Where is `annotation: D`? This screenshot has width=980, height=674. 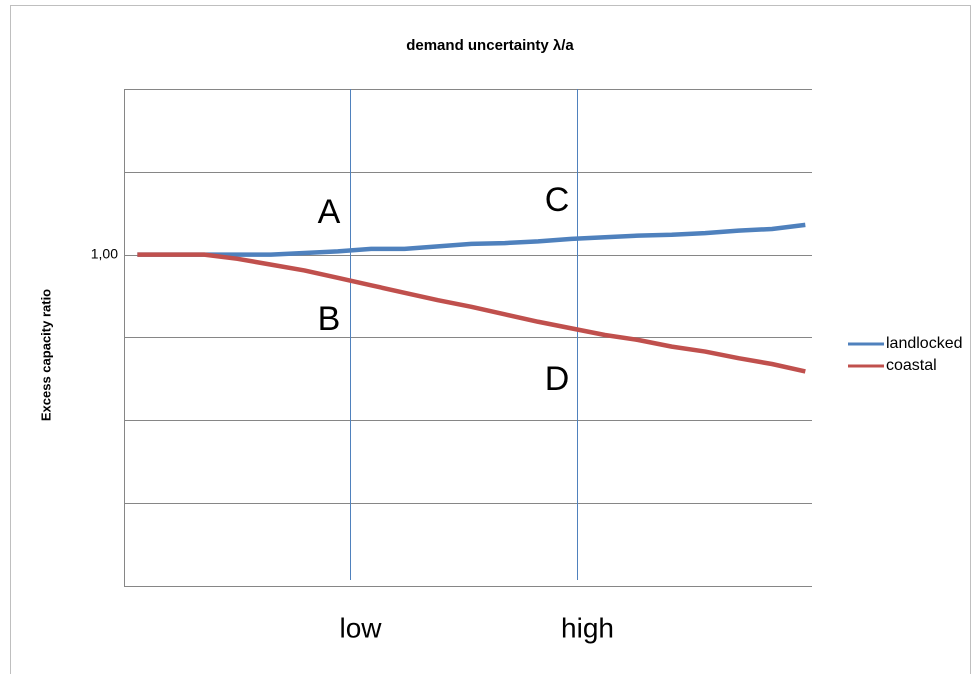
annotation: D is located at coordinates (557, 379).